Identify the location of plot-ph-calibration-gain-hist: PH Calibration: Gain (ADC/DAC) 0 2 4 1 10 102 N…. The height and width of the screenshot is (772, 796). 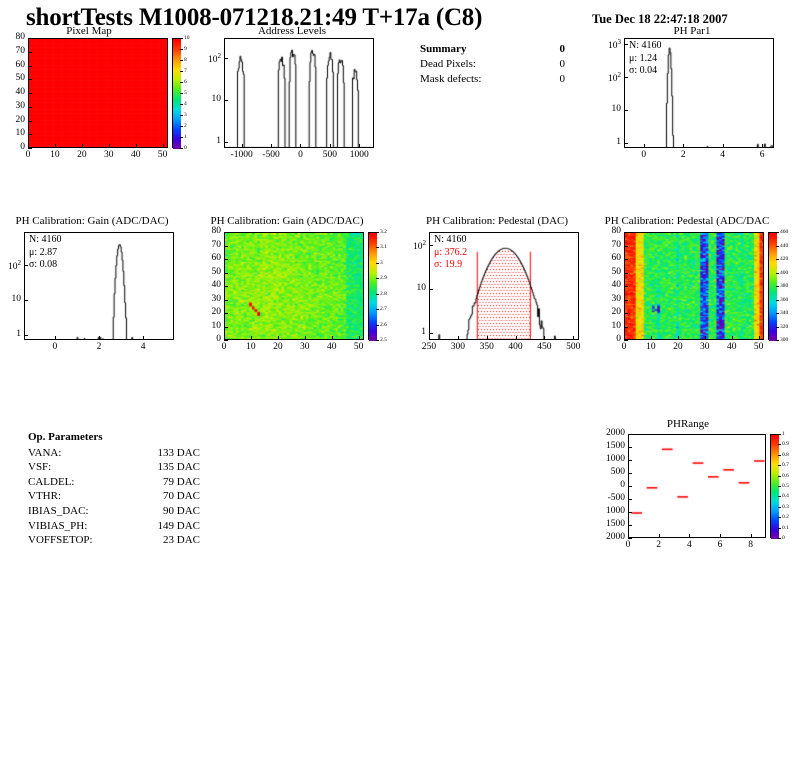
(98, 283).